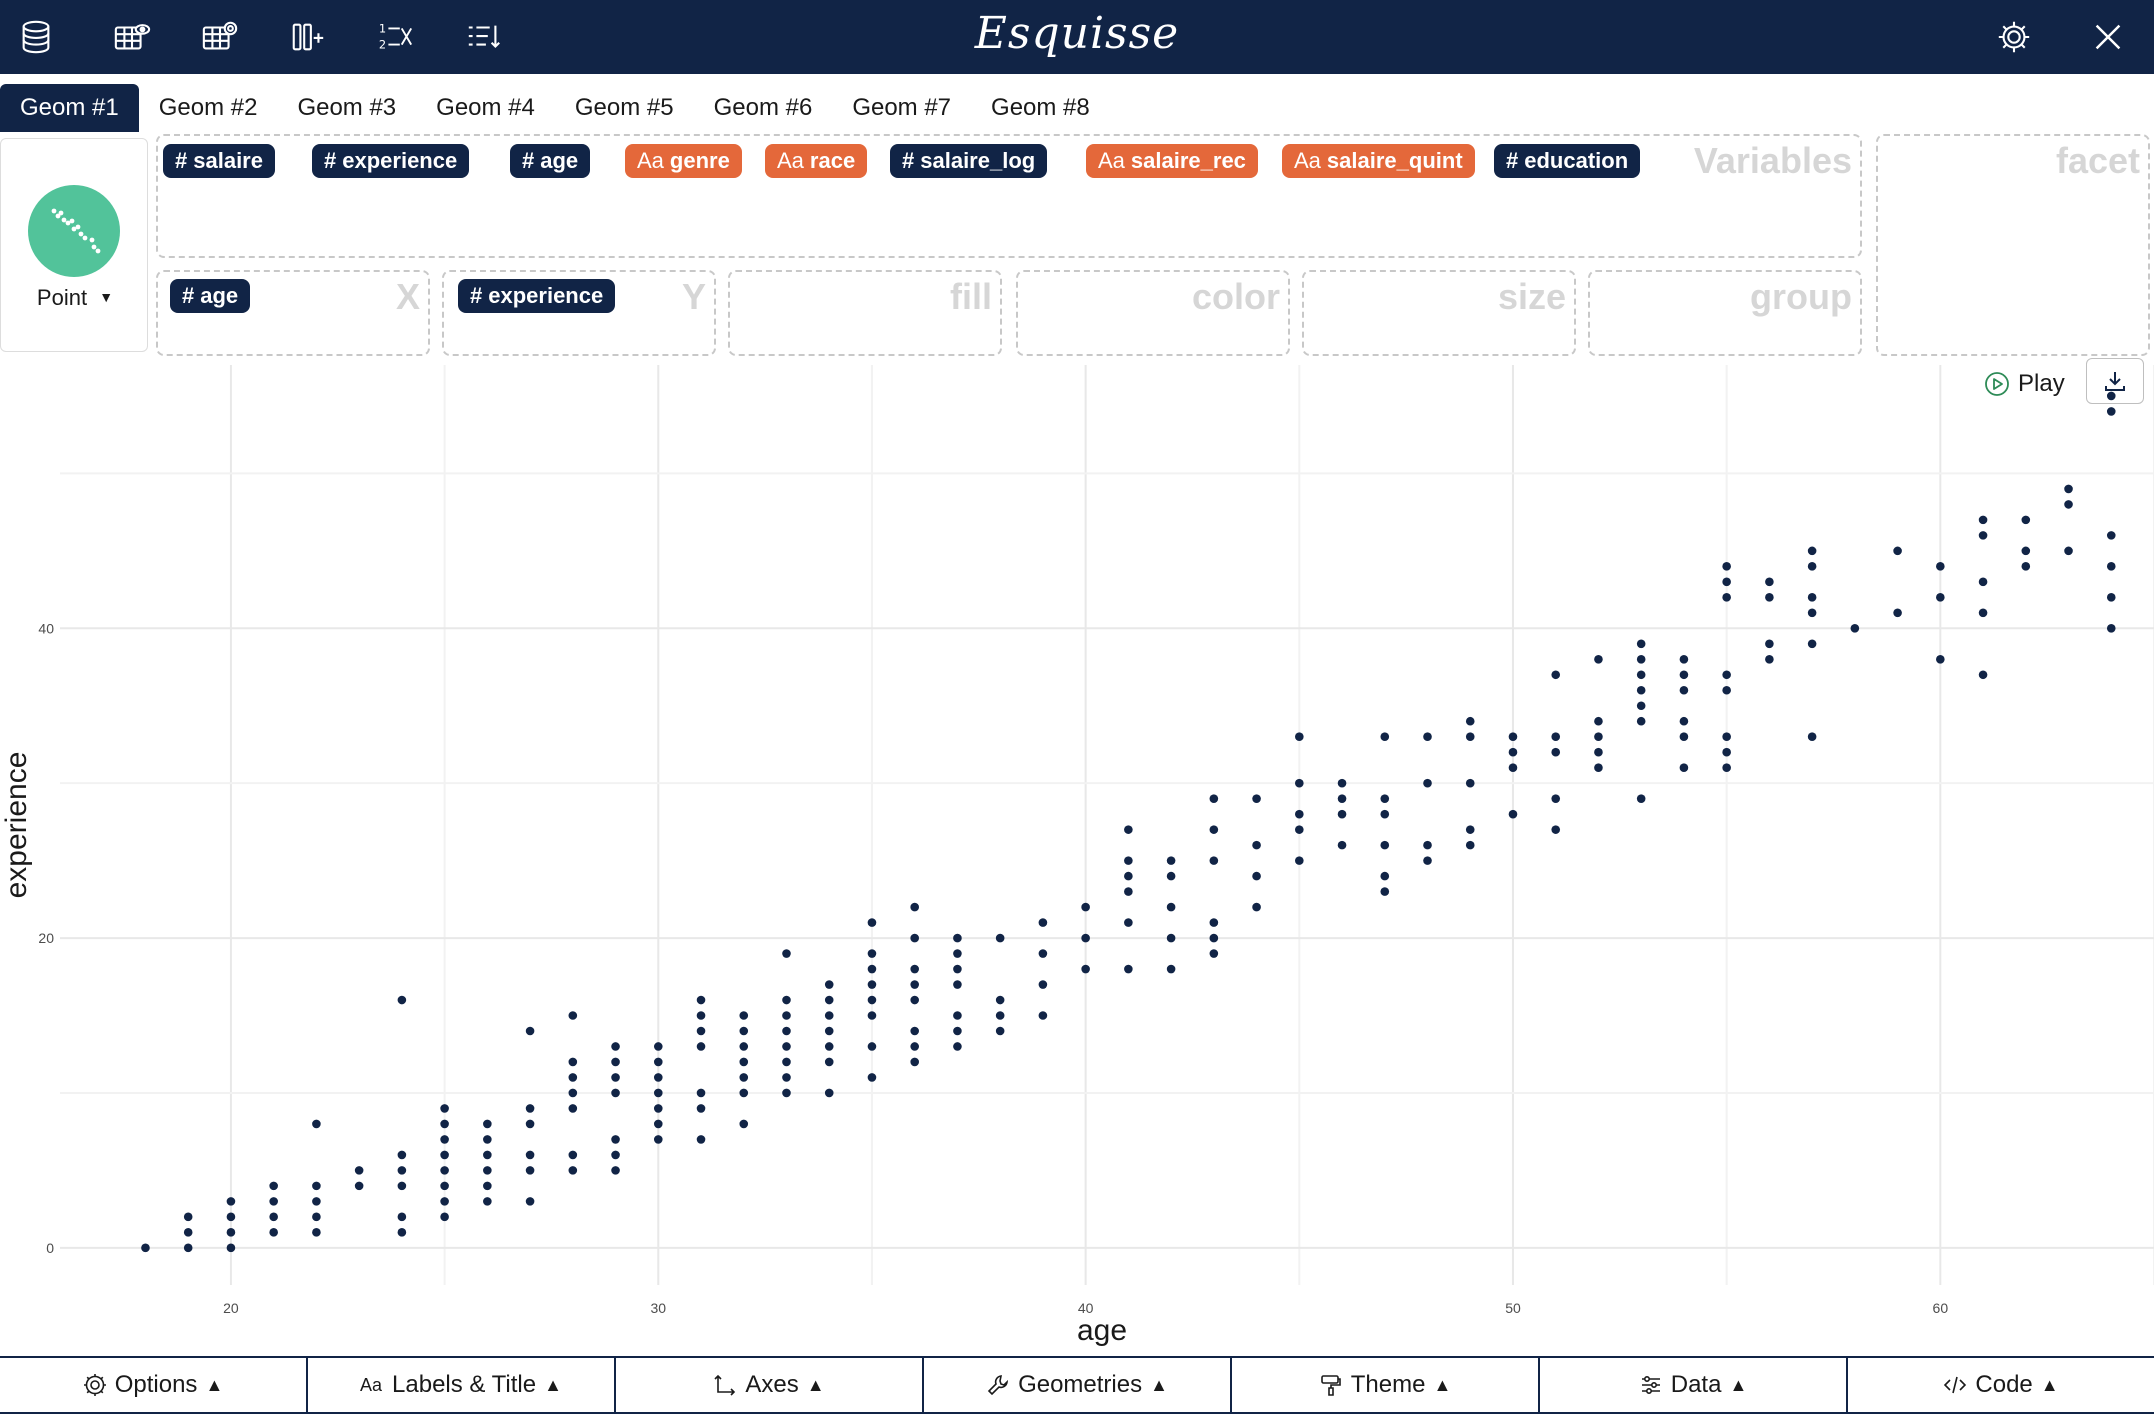 This screenshot has height=1416, width=2154. I want to click on sort-icon, so click(484, 37).